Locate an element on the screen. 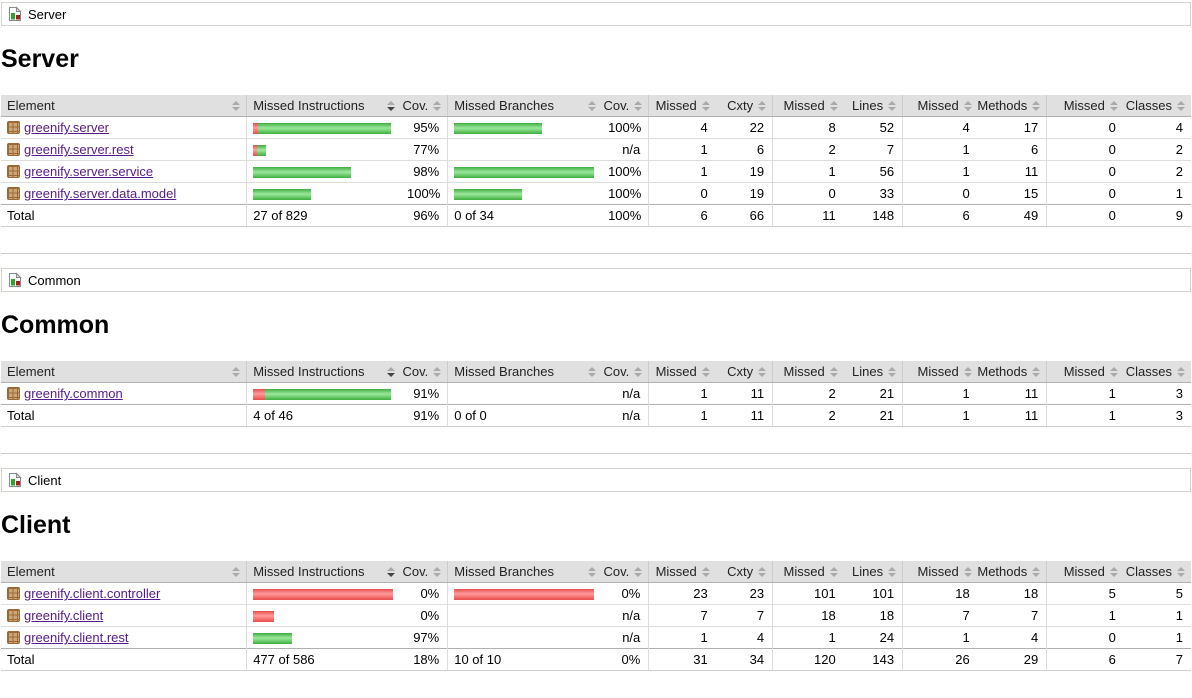 The height and width of the screenshot is (698, 1192). missed-branches-bar-cell is located at coordinates (525, 171).